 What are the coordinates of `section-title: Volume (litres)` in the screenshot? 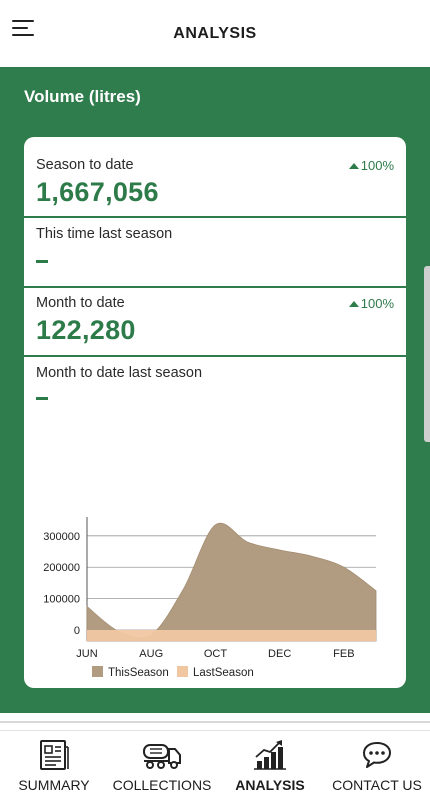 It's located at (82, 96).